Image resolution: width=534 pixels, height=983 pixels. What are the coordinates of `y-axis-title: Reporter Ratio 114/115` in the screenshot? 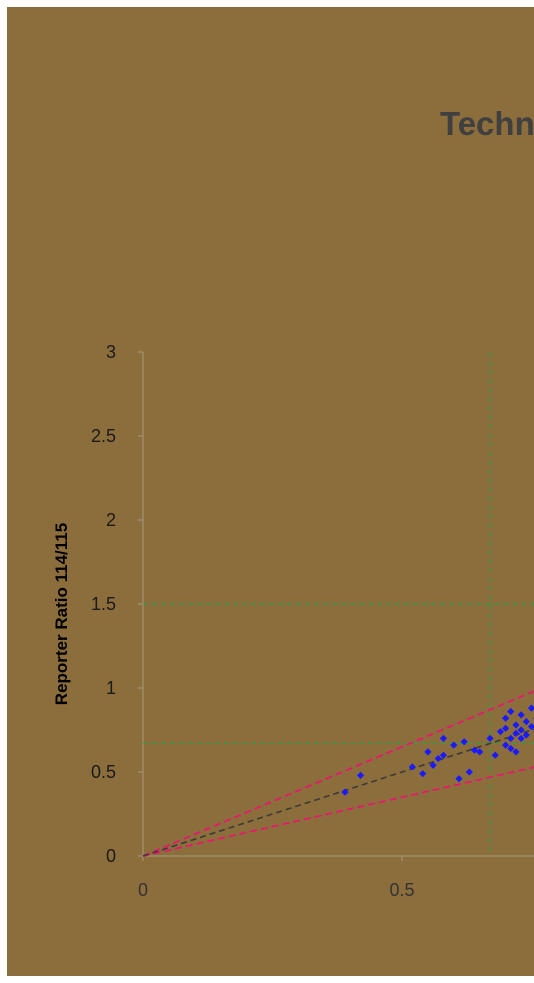 It's located at (61, 614).